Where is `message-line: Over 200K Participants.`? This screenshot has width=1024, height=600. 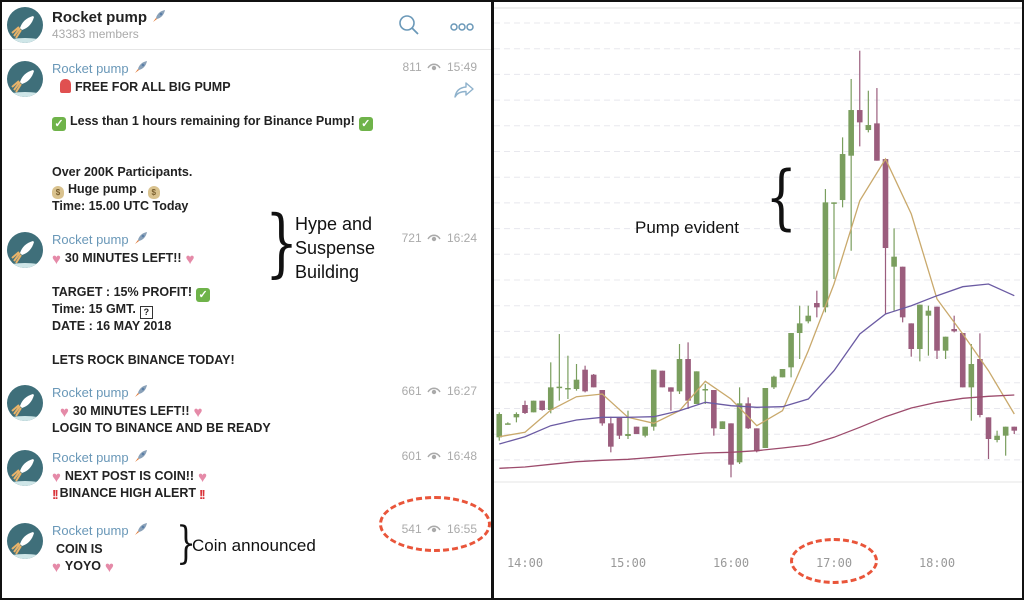 message-line: Over 200K Participants. is located at coordinates (214, 172).